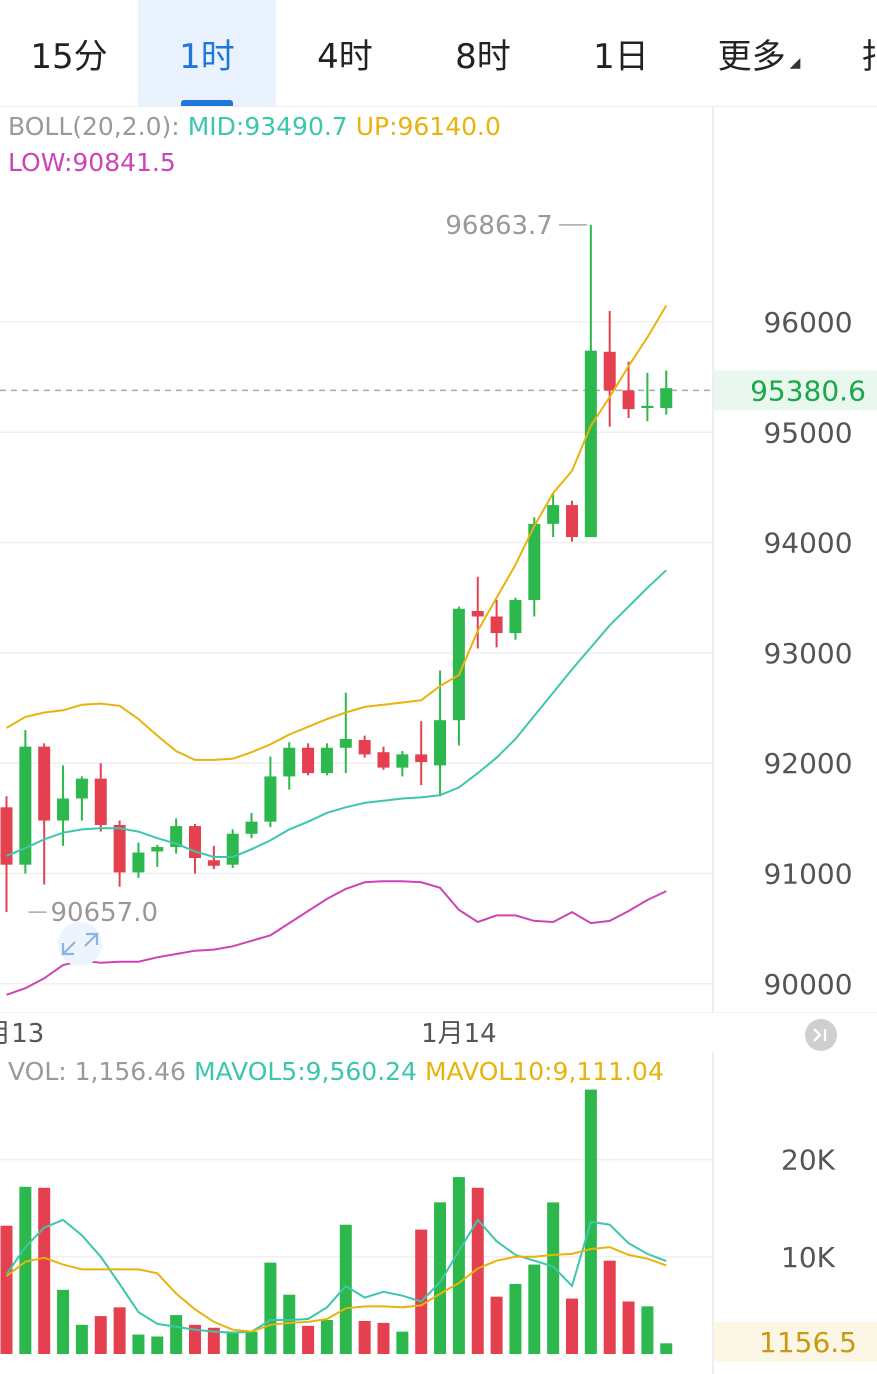 This screenshot has height=1374, width=877. Describe the element at coordinates (207, 103) in the screenshot. I see `active-tab-indicator` at that location.